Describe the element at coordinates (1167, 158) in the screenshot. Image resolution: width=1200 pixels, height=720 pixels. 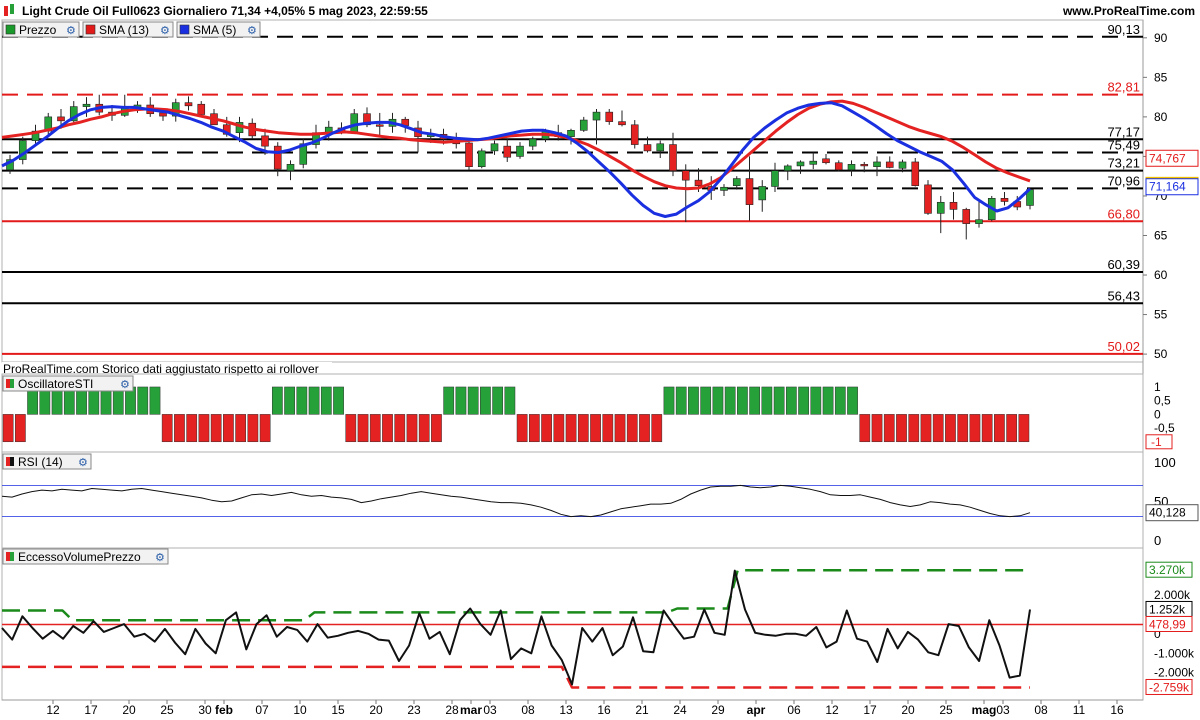
I see `last-value-label: 74,767` at that location.